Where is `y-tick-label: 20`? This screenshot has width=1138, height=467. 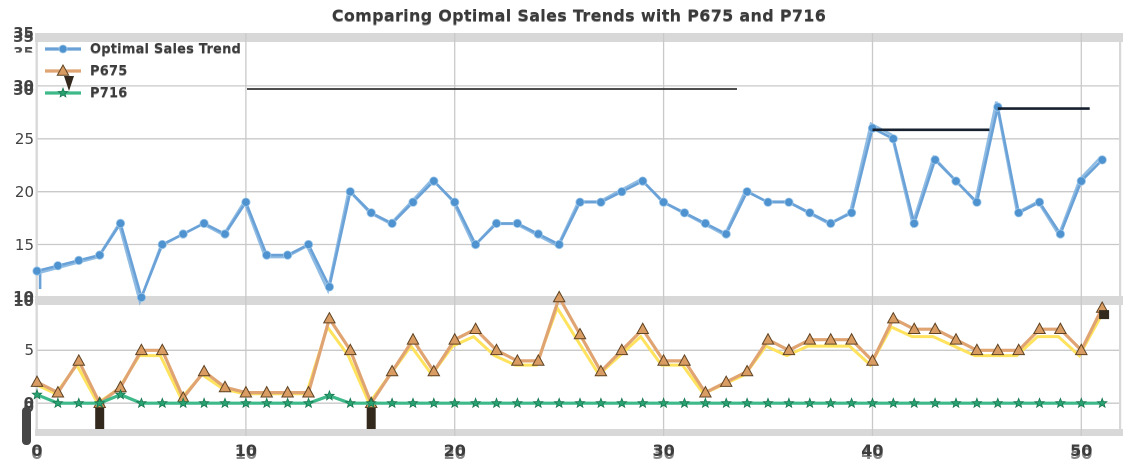 y-tick-label: 20 is located at coordinates (24, 191).